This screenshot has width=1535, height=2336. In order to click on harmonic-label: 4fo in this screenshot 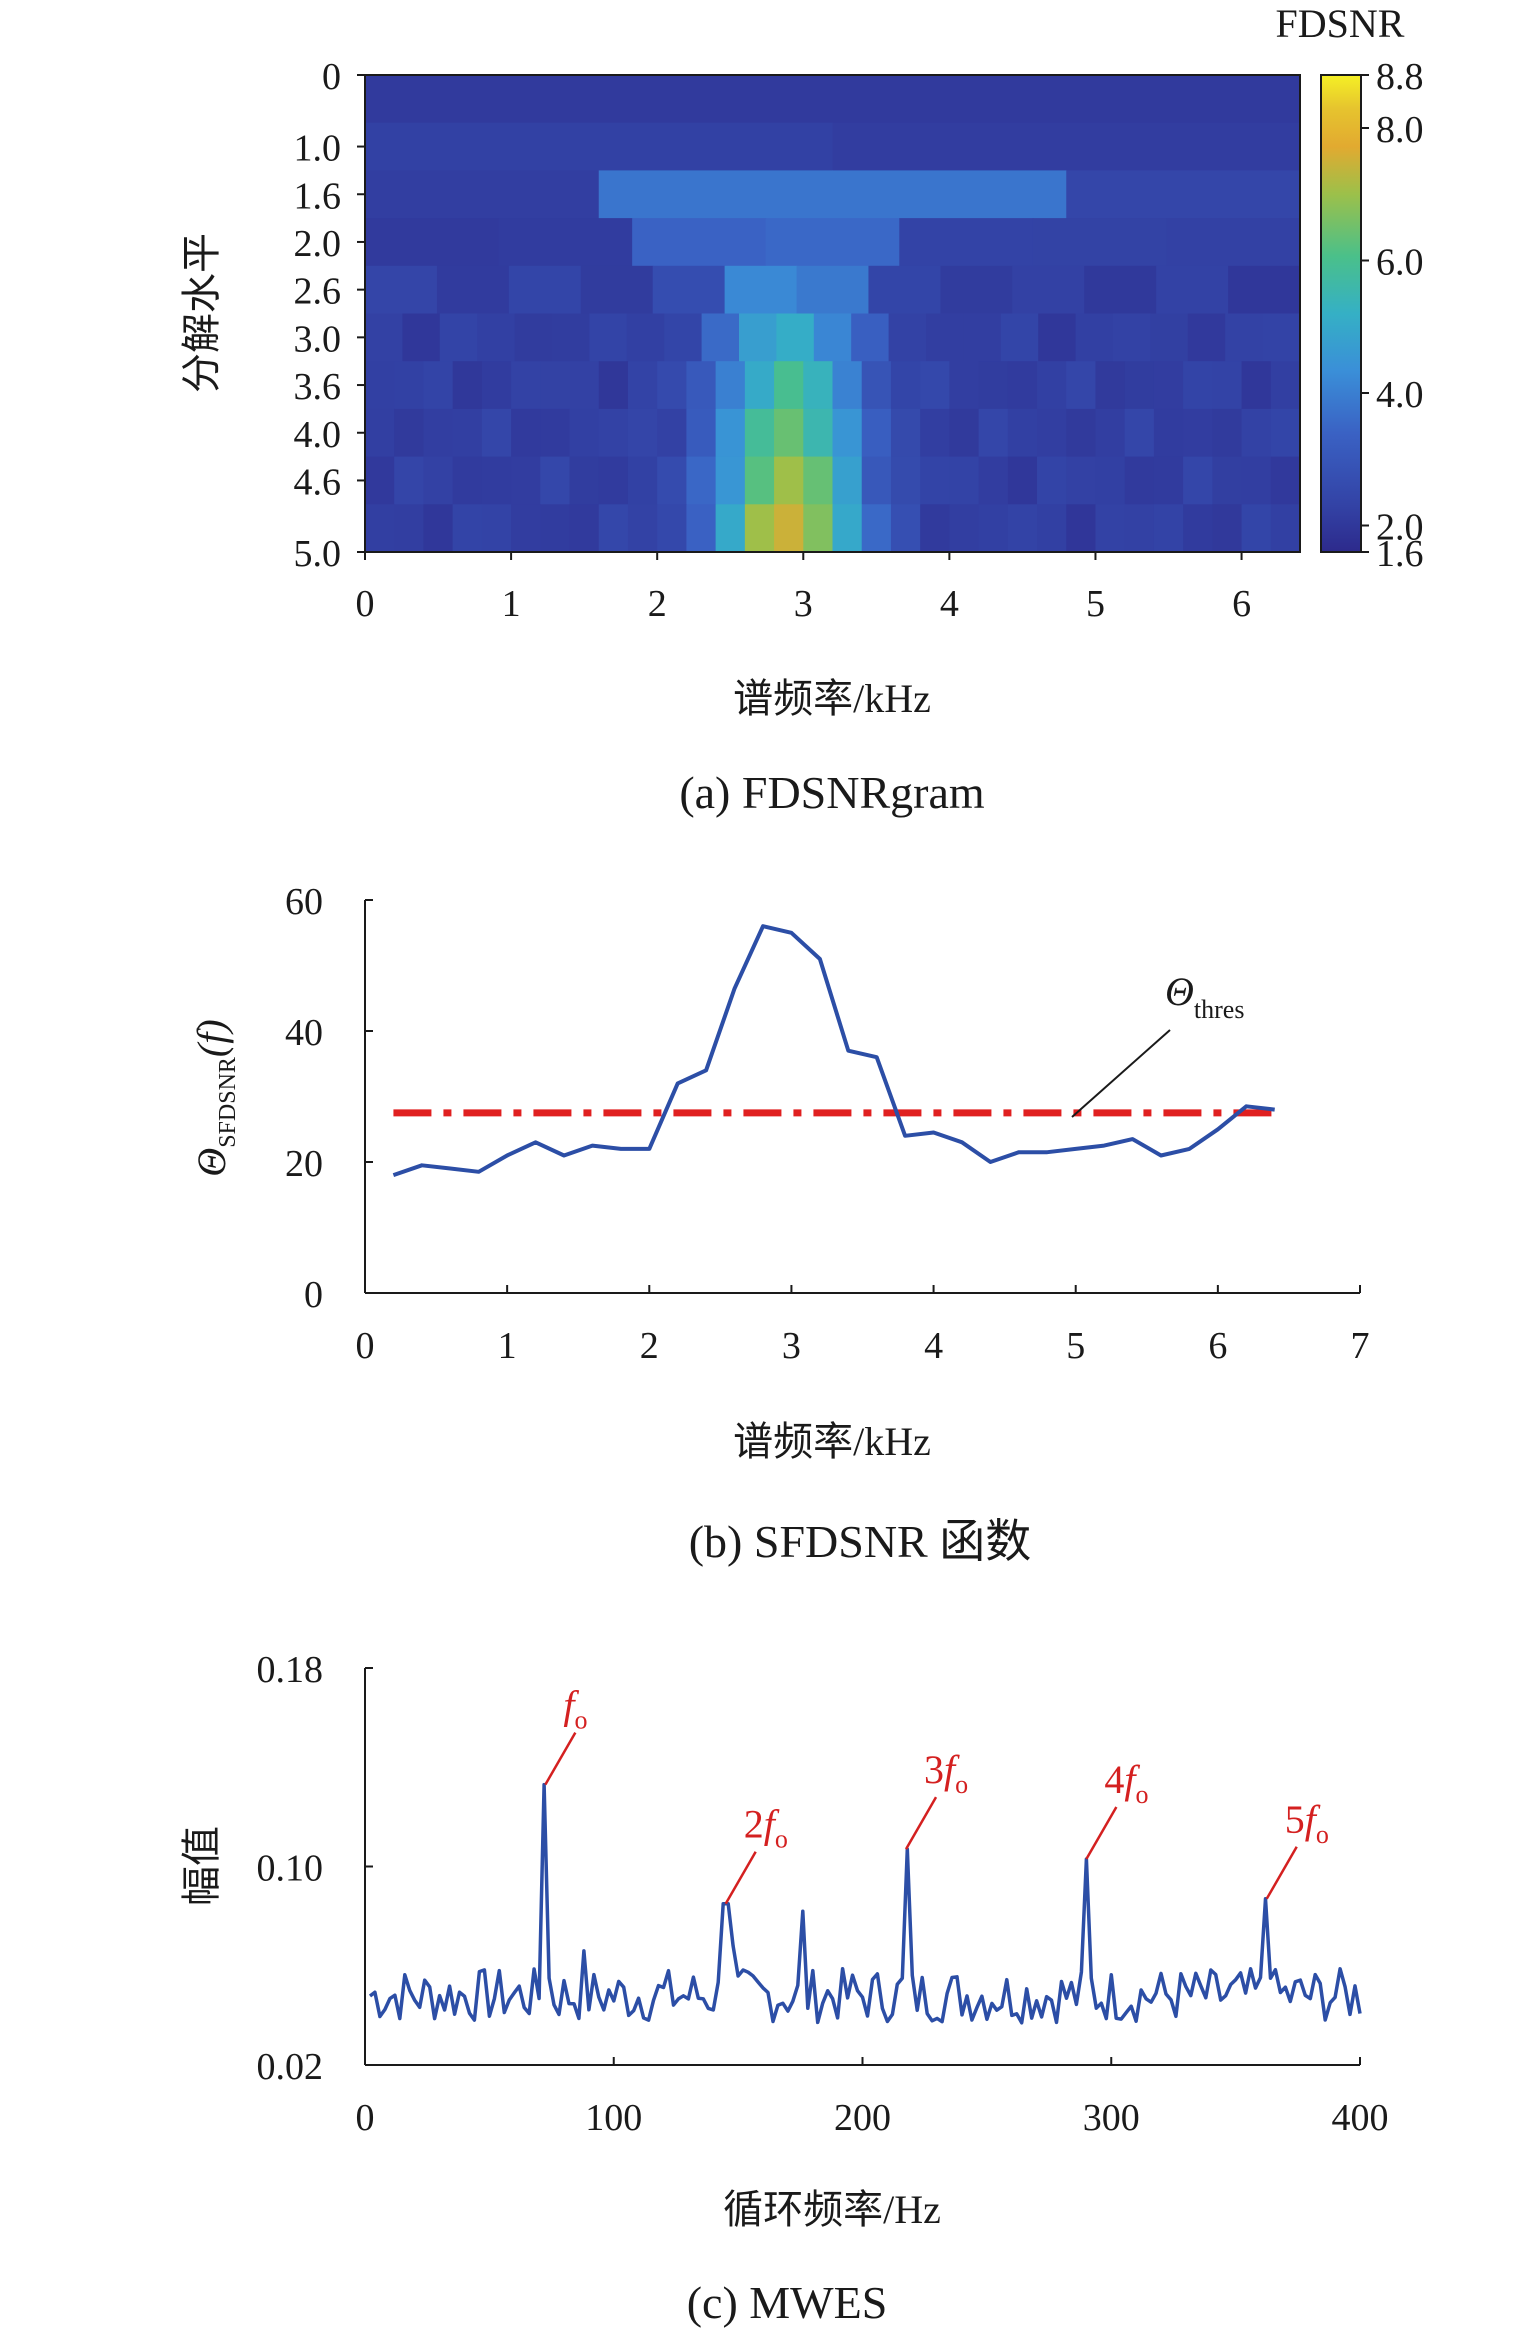, I will do `click(1126, 1783)`.